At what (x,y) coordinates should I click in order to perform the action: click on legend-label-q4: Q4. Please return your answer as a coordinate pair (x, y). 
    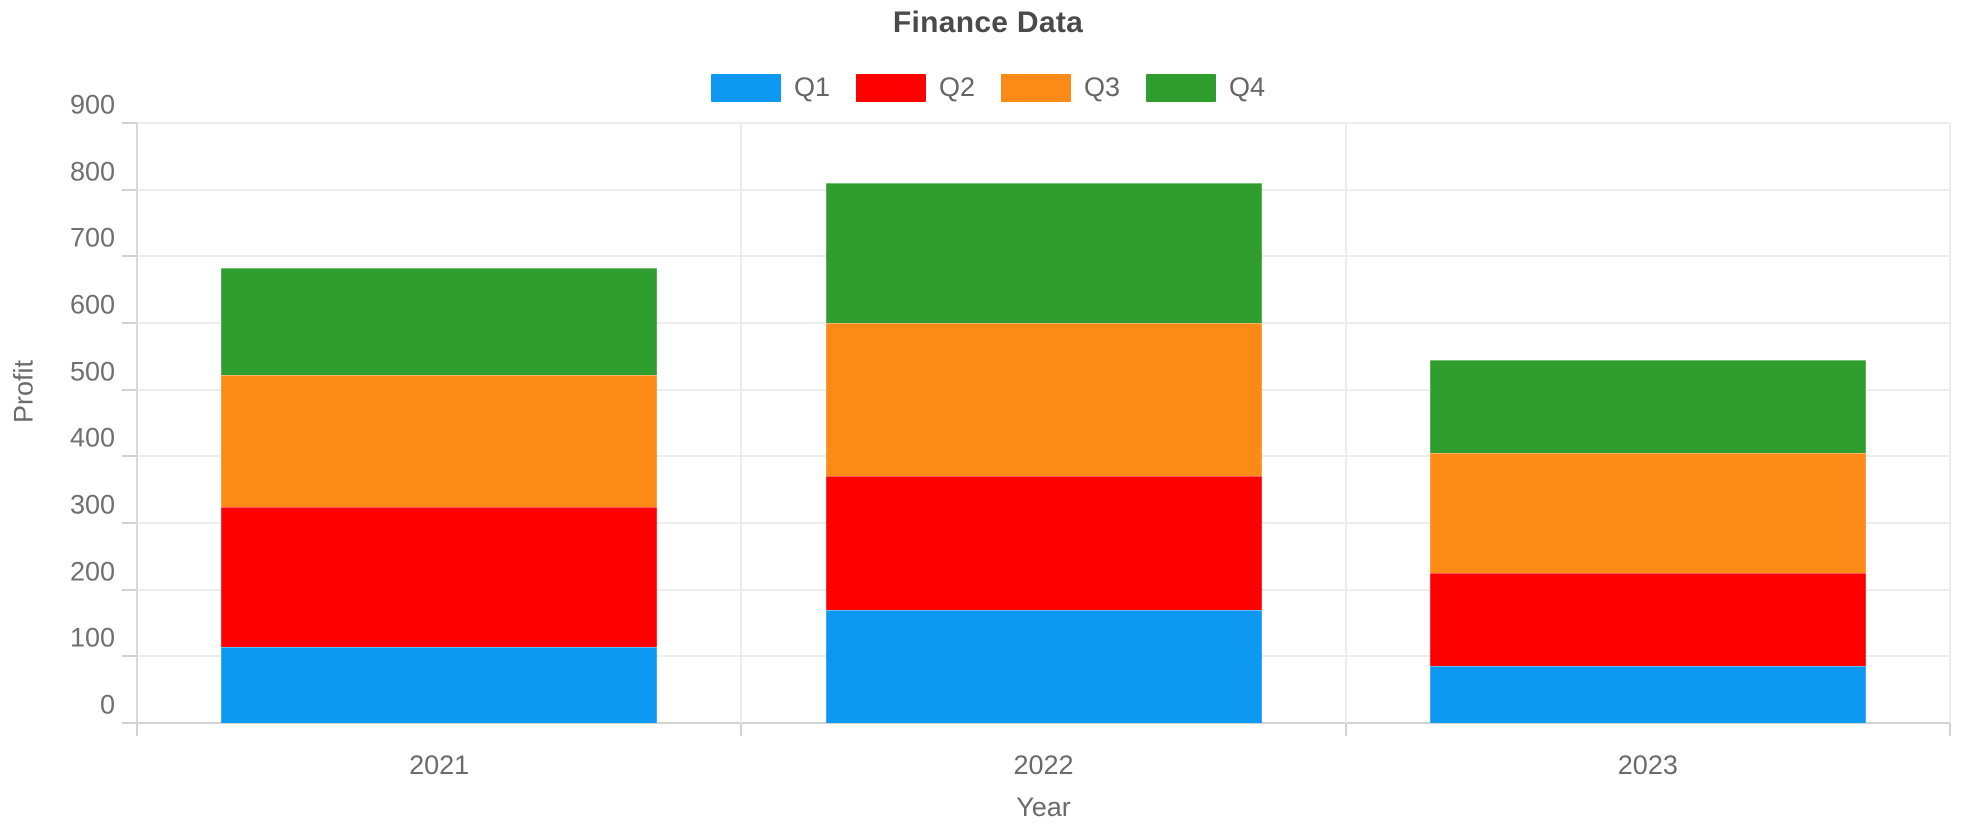
    Looking at the image, I should click on (1247, 87).